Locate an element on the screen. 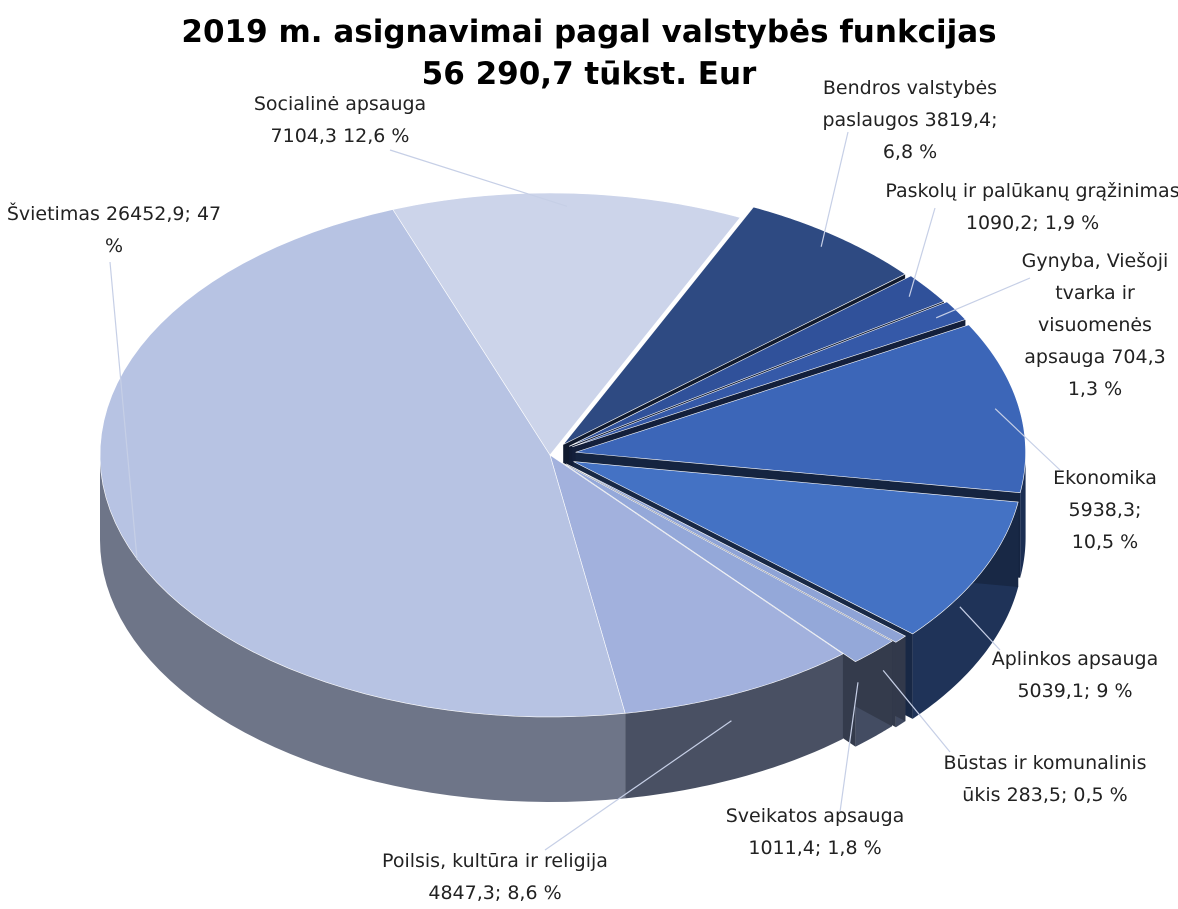 This screenshot has height=909, width=1178. label-value: 7104,3 is located at coordinates (304, 136).